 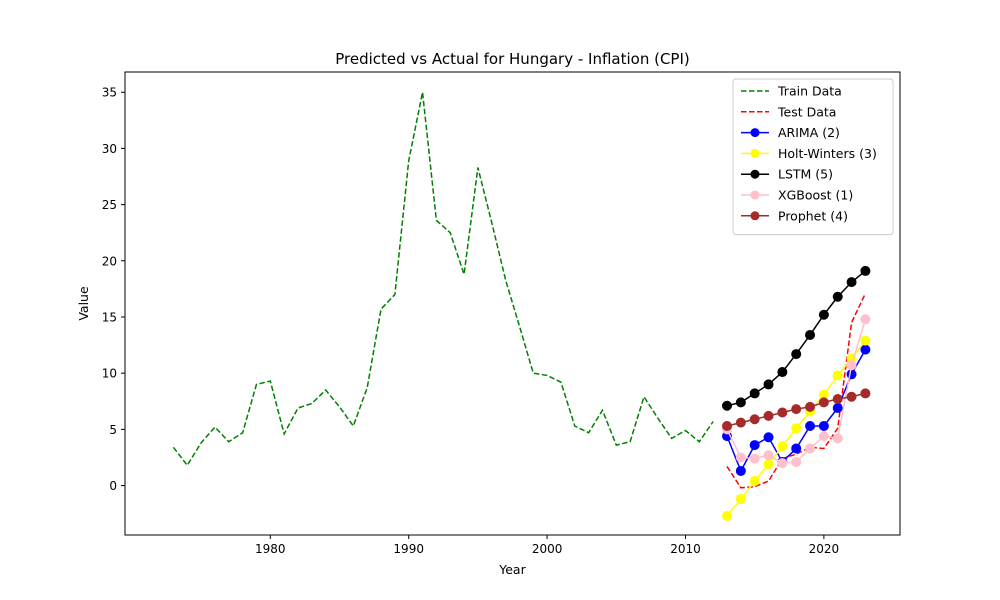 I want to click on legend-item-train-data: Train Data, so click(x=791, y=91).